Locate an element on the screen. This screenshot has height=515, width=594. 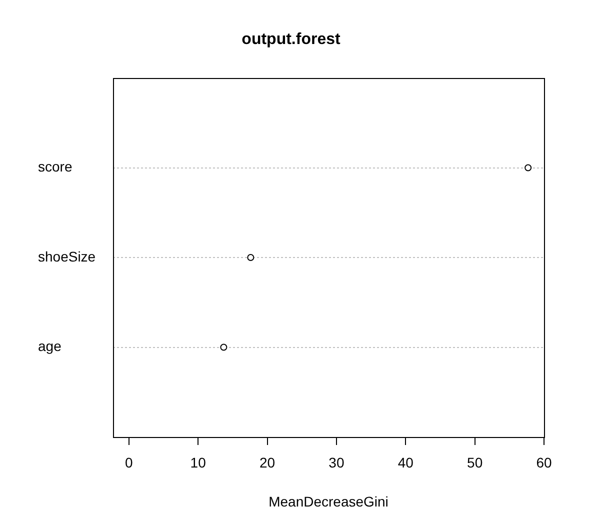
chart-title: output.forest is located at coordinates (291, 39).